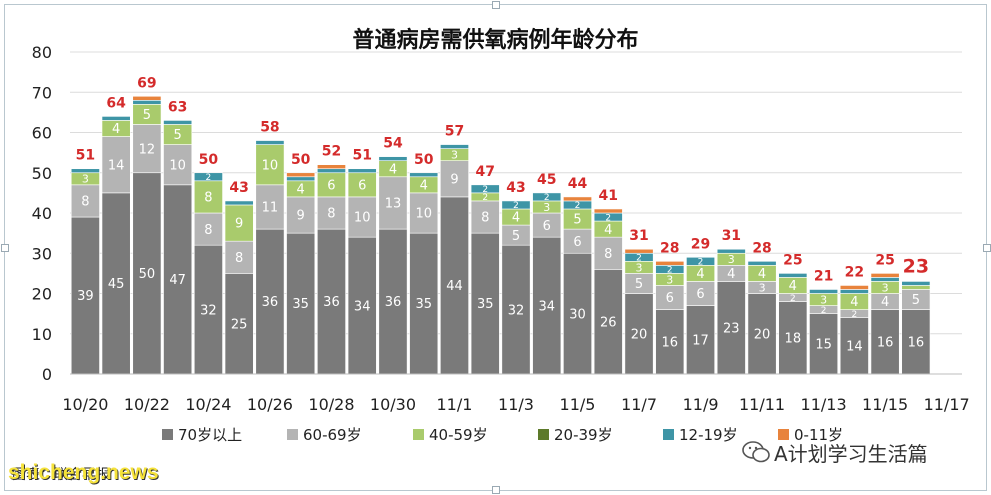 The height and width of the screenshot is (495, 991). Describe the element at coordinates (331, 404) in the screenshot. I see `x-tick-label: 10/28` at that location.